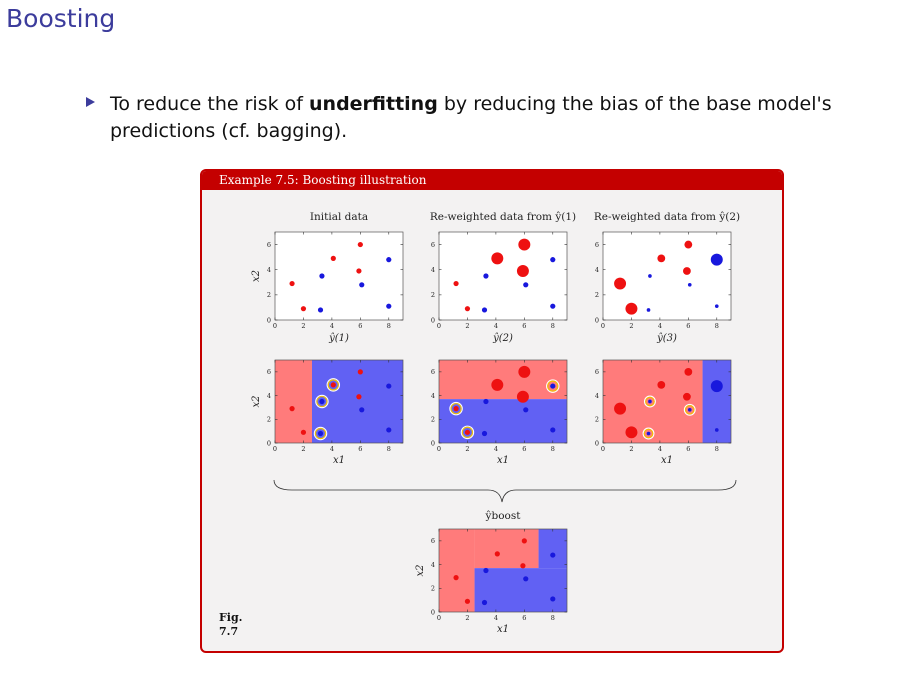  What do you see at coordinates (502, 338) in the screenshot?
I see `panel-caption: ŷ(2)` at bounding box center [502, 338].